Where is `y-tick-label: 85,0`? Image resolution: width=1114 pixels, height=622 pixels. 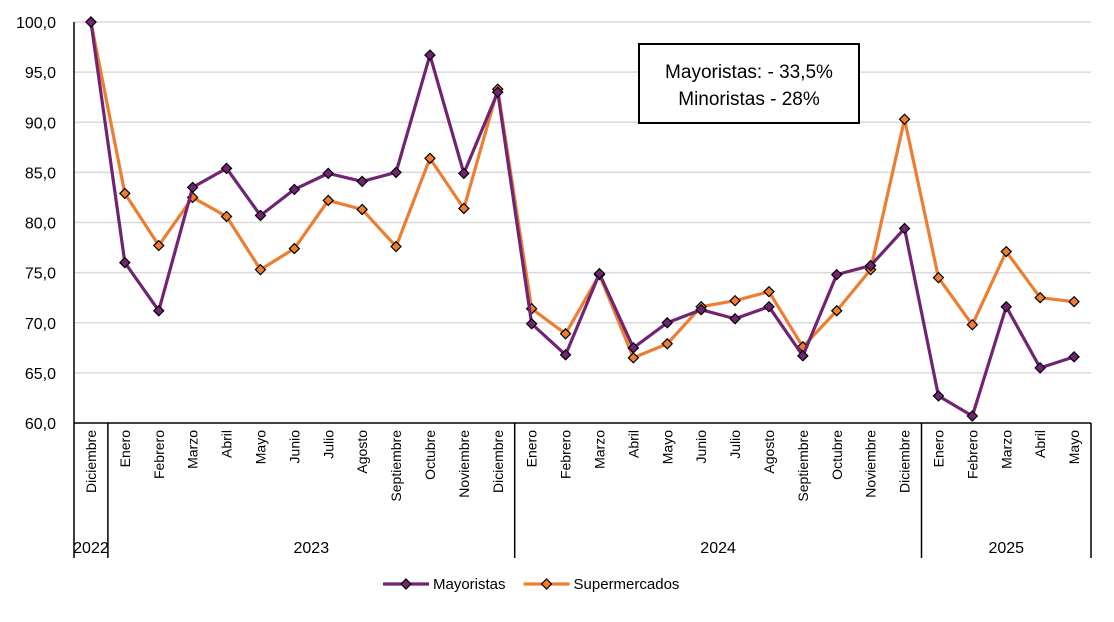
y-tick-label: 85,0 is located at coordinates (40, 173).